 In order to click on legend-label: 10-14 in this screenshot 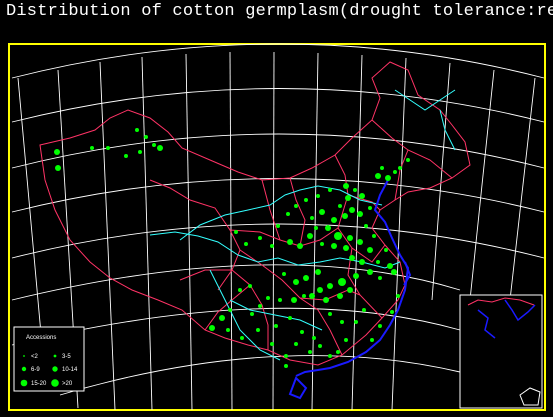, I will do `click(70, 370)`.